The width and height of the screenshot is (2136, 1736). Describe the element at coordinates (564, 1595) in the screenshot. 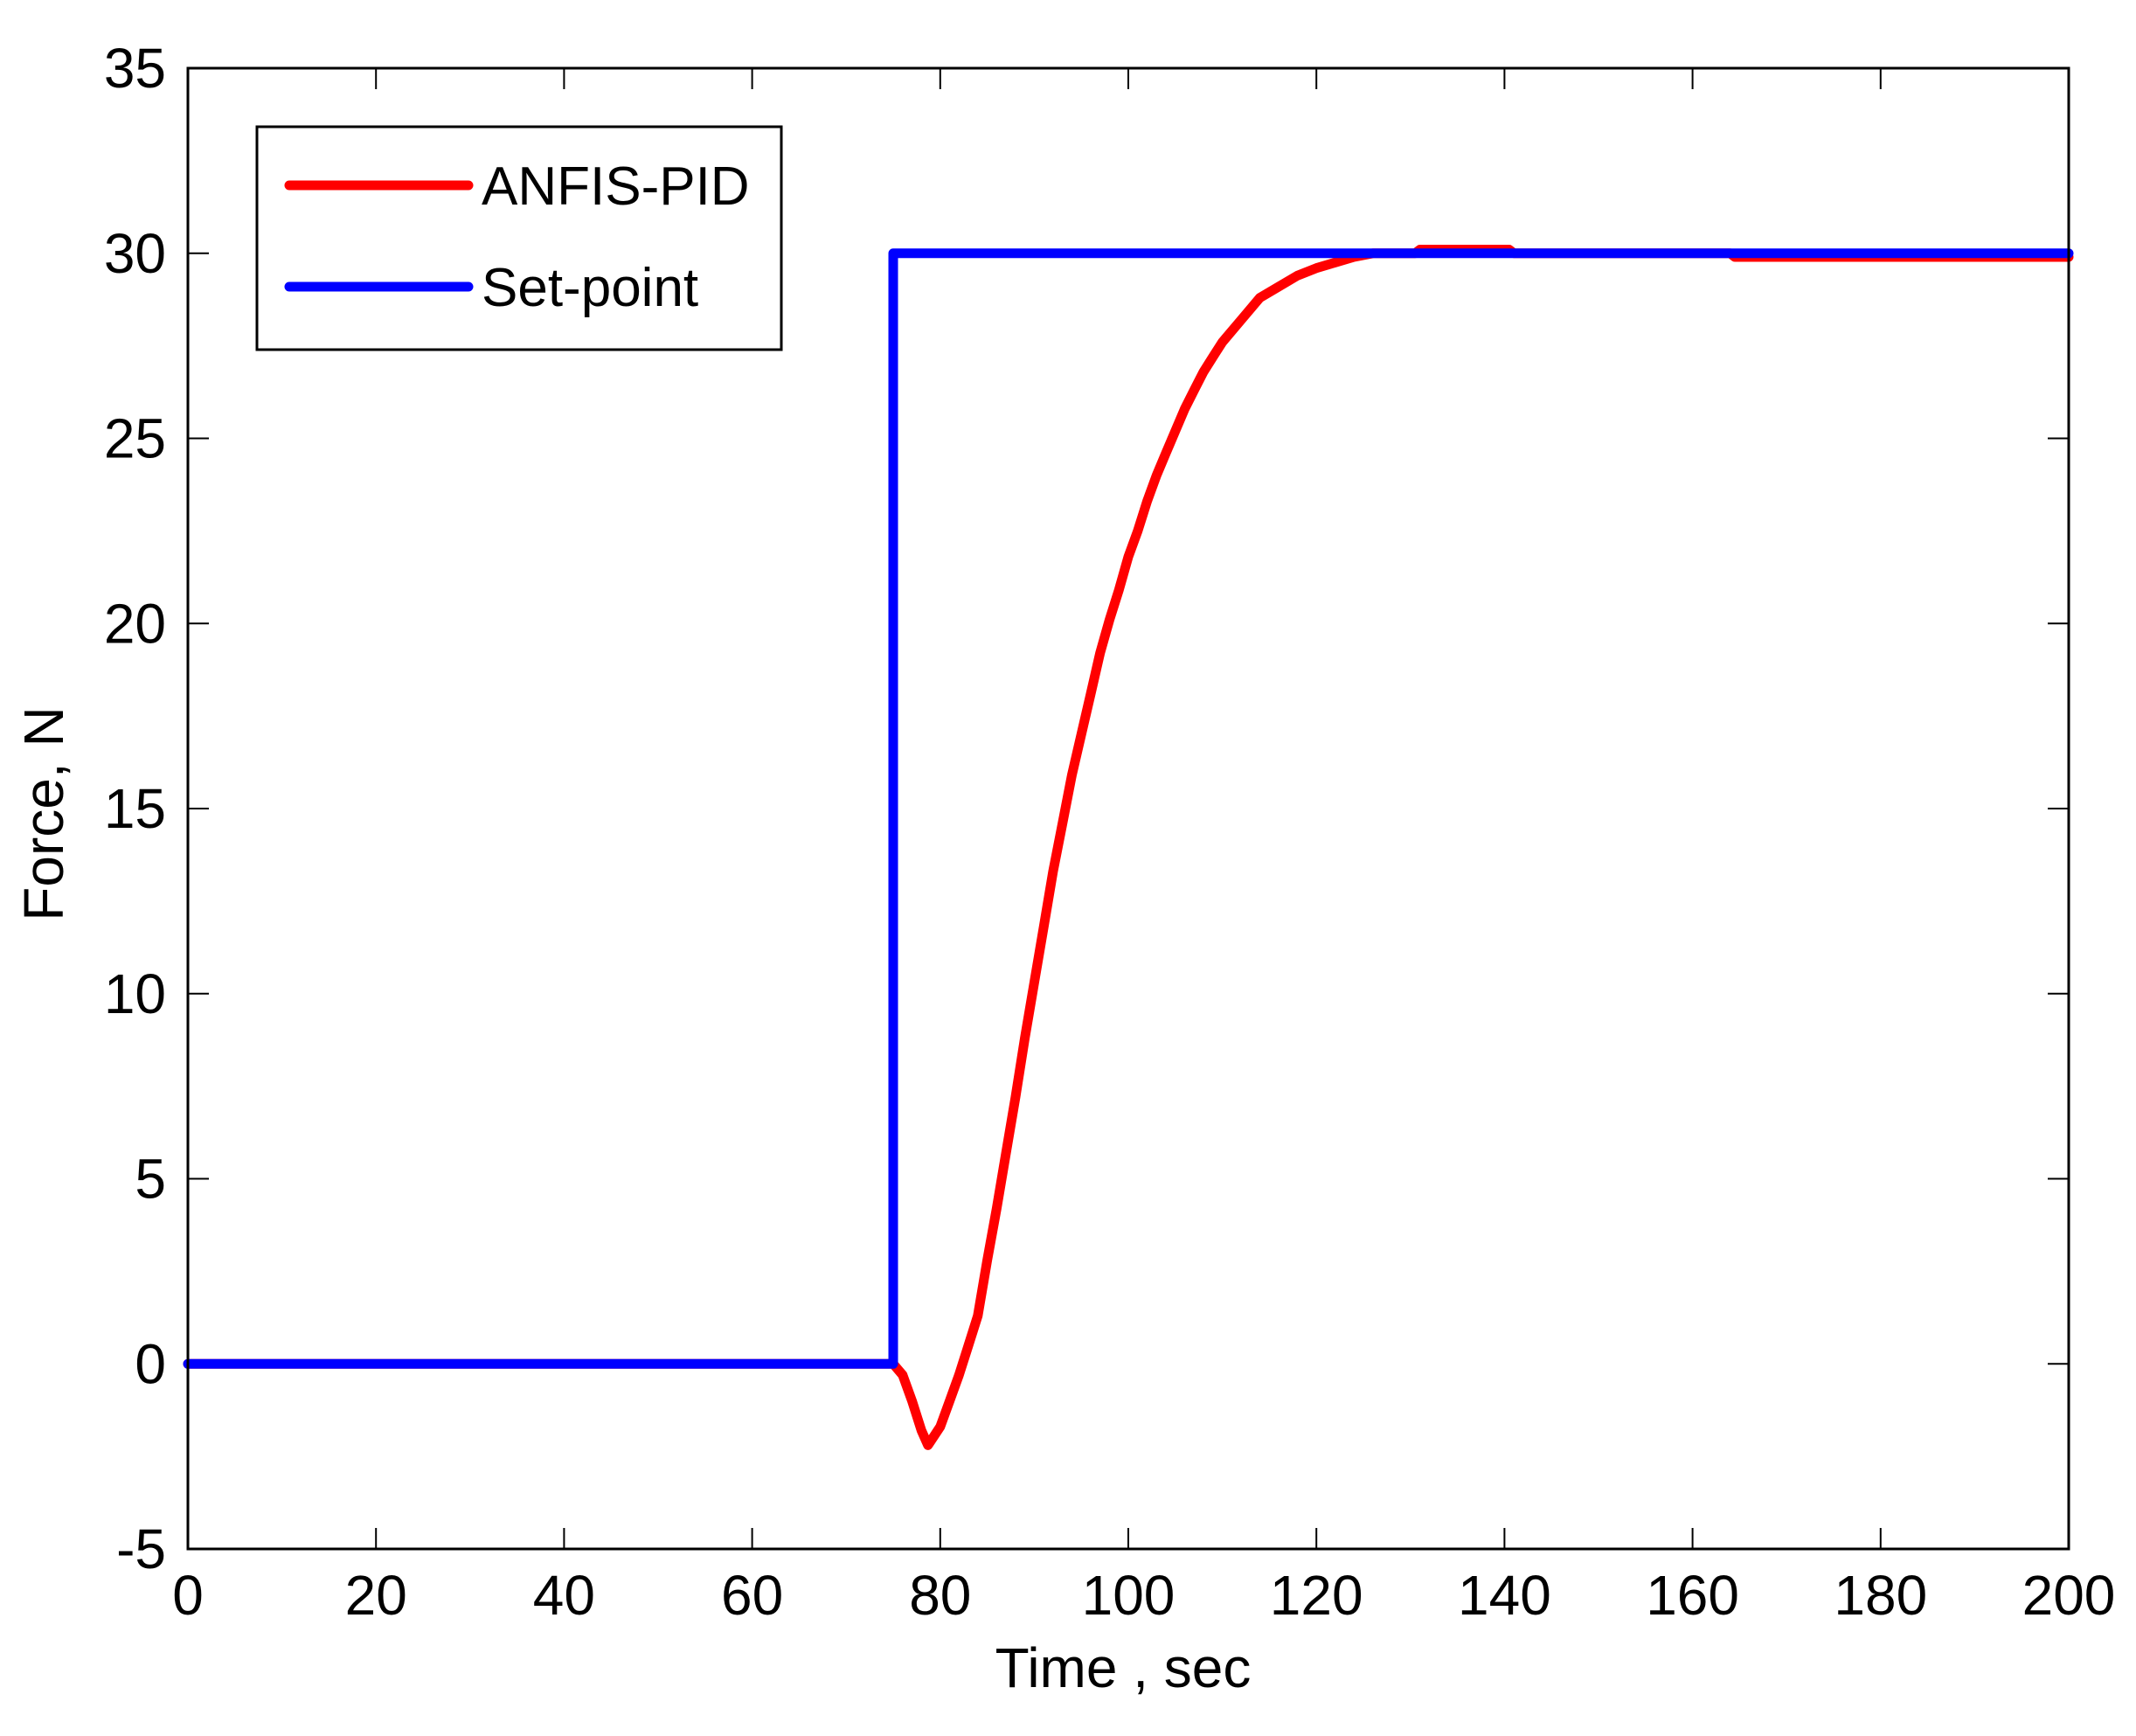

I see `x-tick-label: 40` at that location.